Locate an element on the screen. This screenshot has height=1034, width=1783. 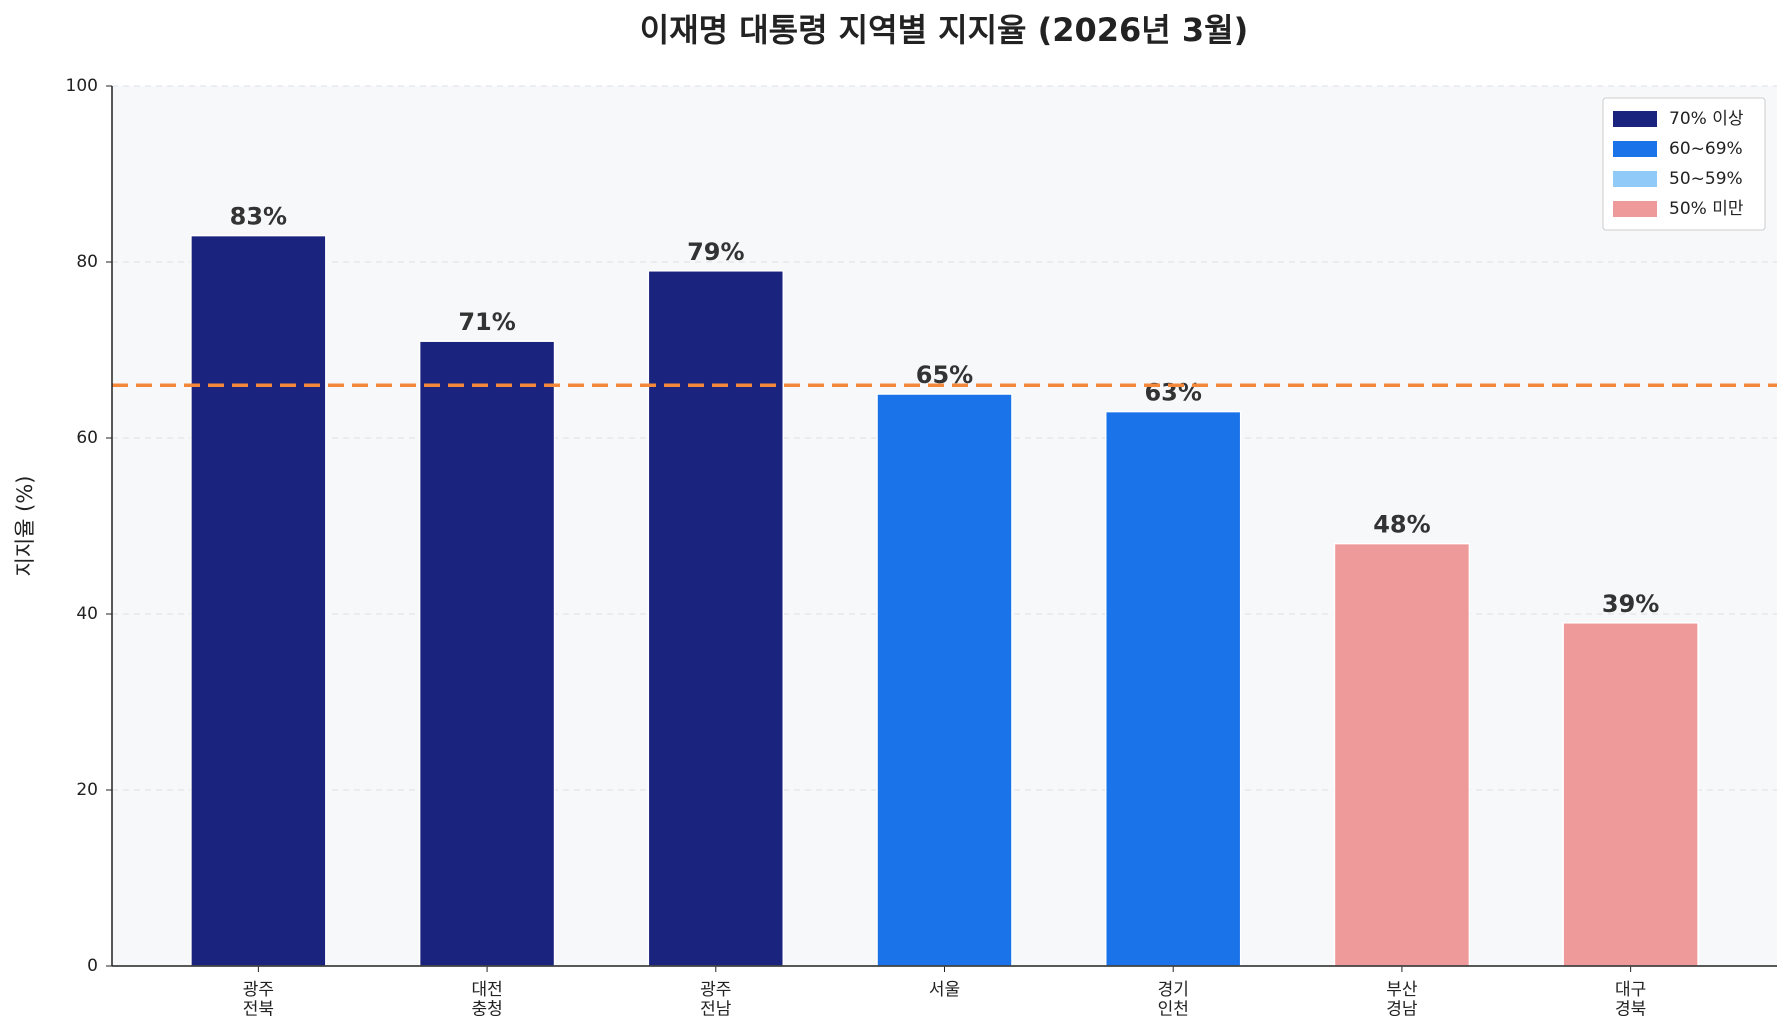
legend-label: 60~69% is located at coordinates (1706, 149).